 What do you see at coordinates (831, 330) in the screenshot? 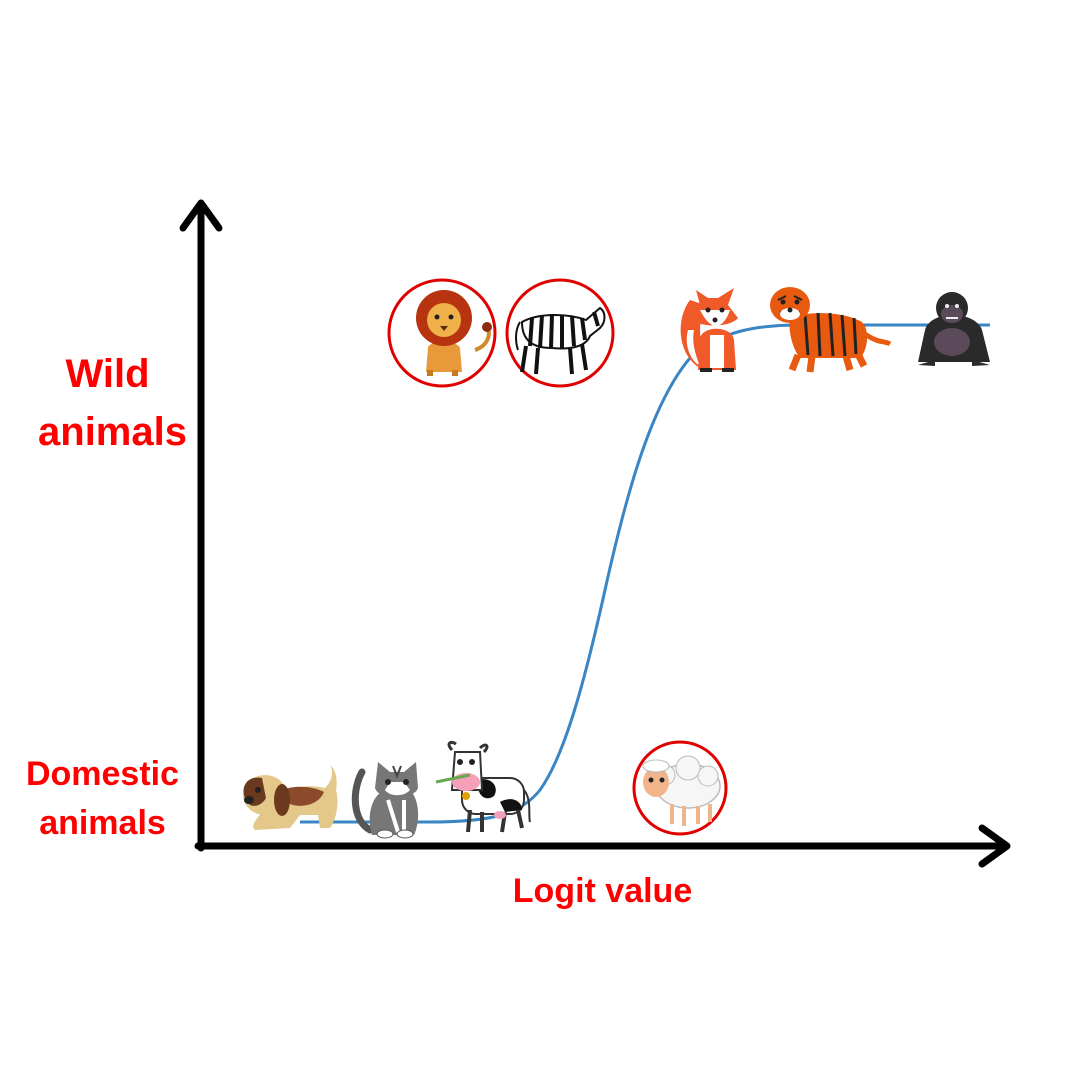
I see `tiger-icon` at bounding box center [831, 330].